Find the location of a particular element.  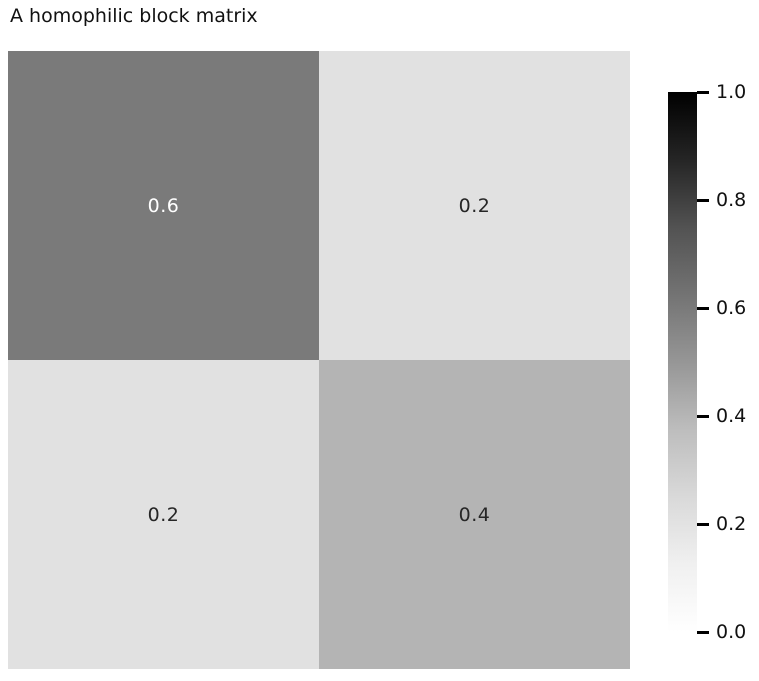

colorbar-tick: 0.4 is located at coordinates (721, 416).